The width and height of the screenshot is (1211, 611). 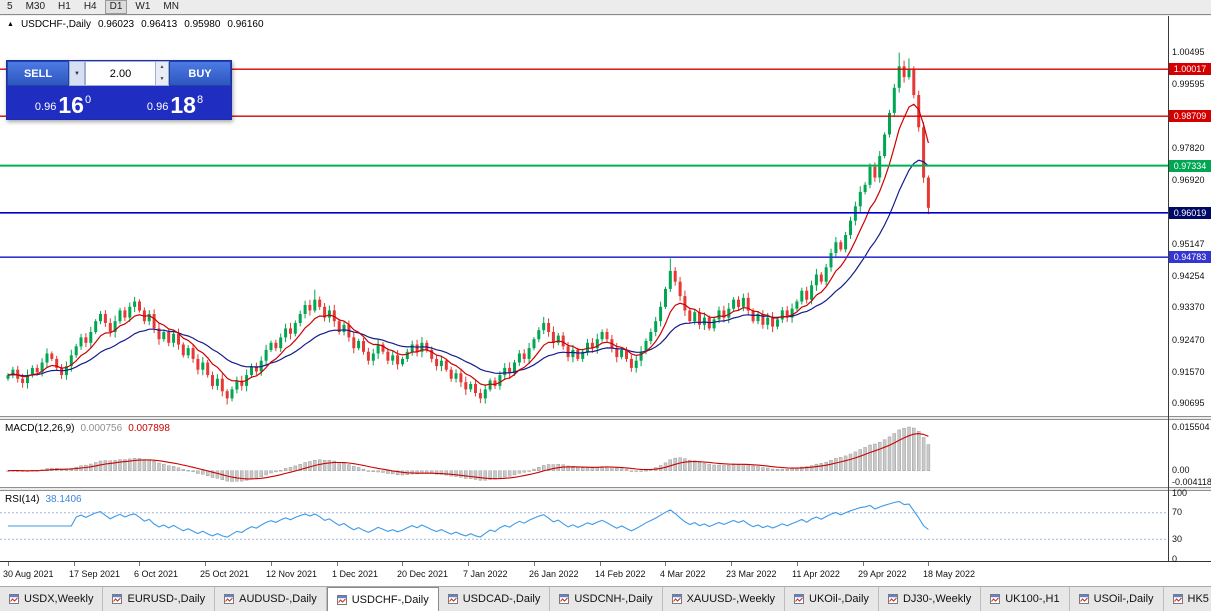 I want to click on volume-increase-button: ▲, so click(x=162, y=67).